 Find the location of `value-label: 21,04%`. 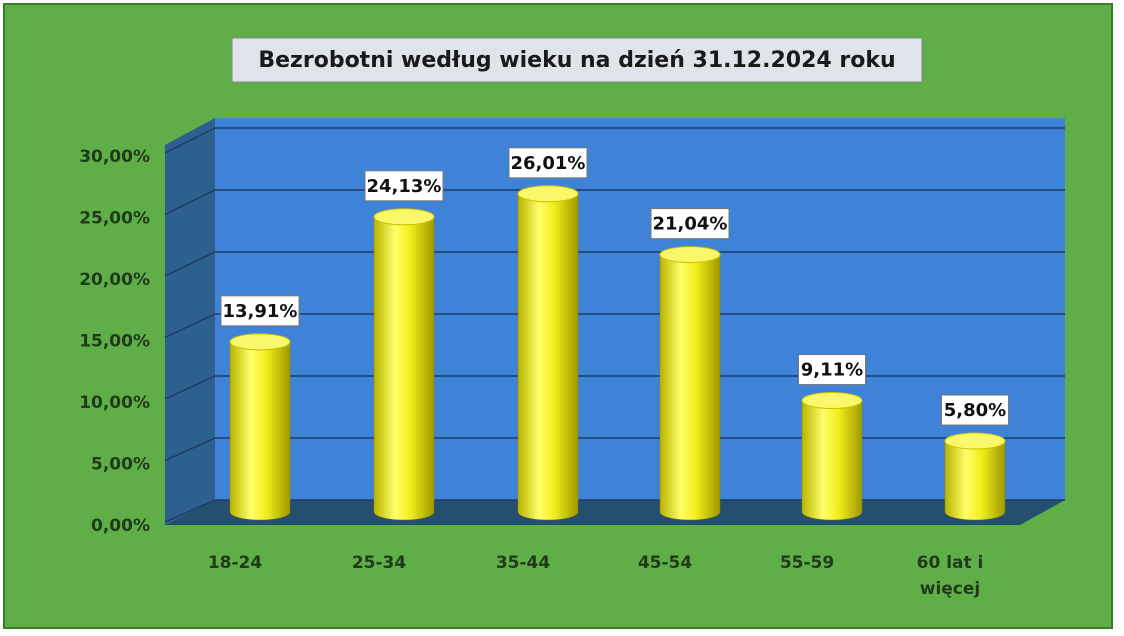

value-label: 21,04% is located at coordinates (690, 224).